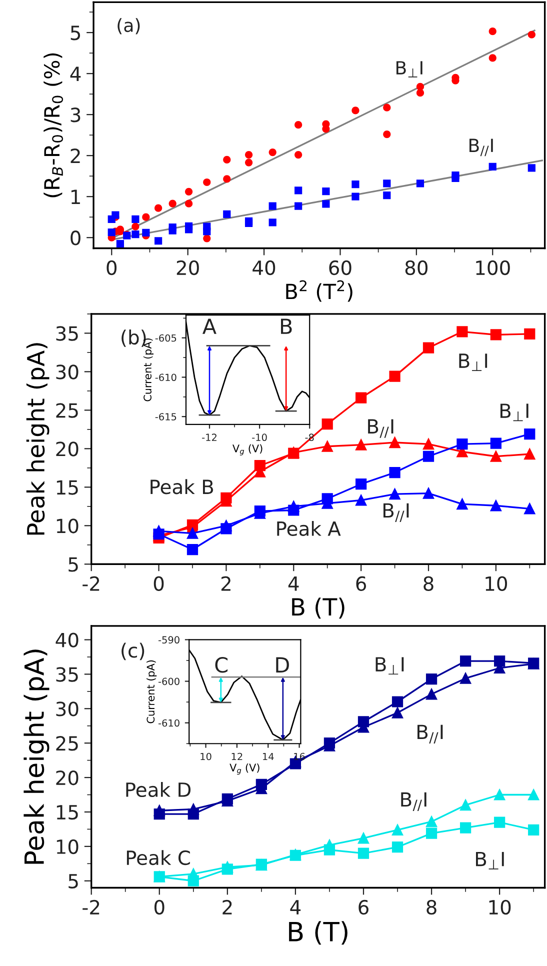  I want to click on y-tick-label: 0, so click(75, 238).